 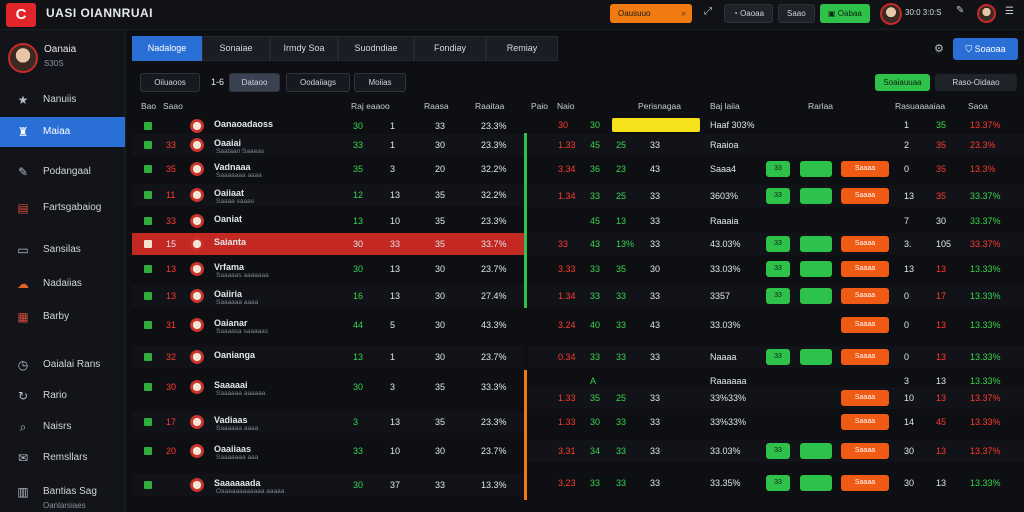 What do you see at coordinates (328, 422) in the screenshot?
I see `table-row: 17 Vadiaas Saaaaaa aaaa 3 13 35 23.3%` at bounding box center [328, 422].